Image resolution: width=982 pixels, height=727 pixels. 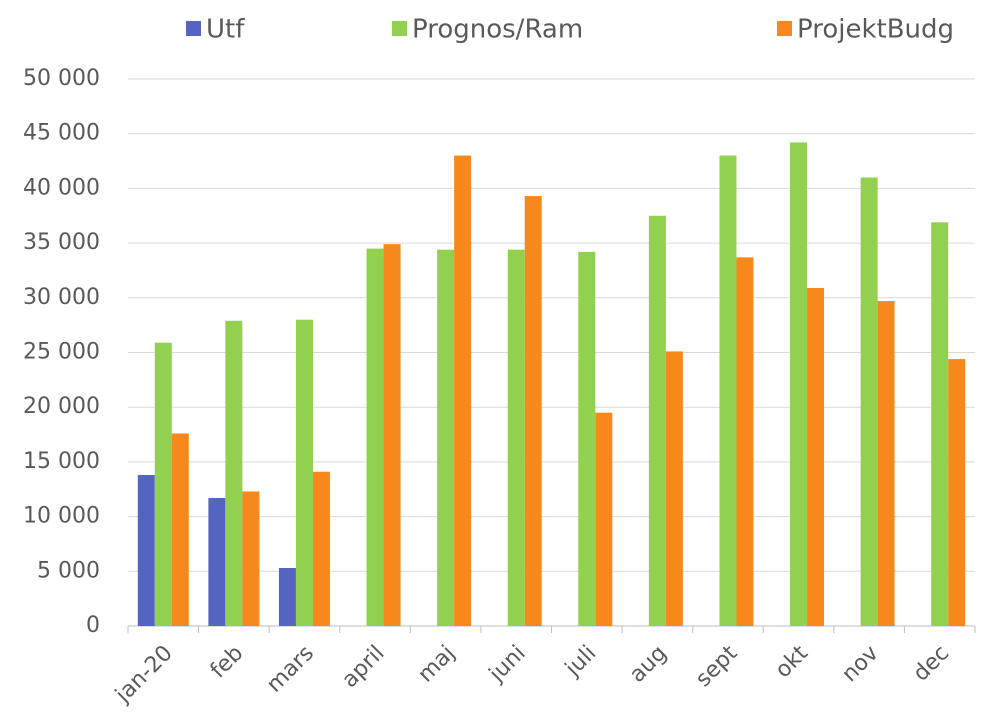 I want to click on y-tick-label: 20 000, so click(x=61, y=406).